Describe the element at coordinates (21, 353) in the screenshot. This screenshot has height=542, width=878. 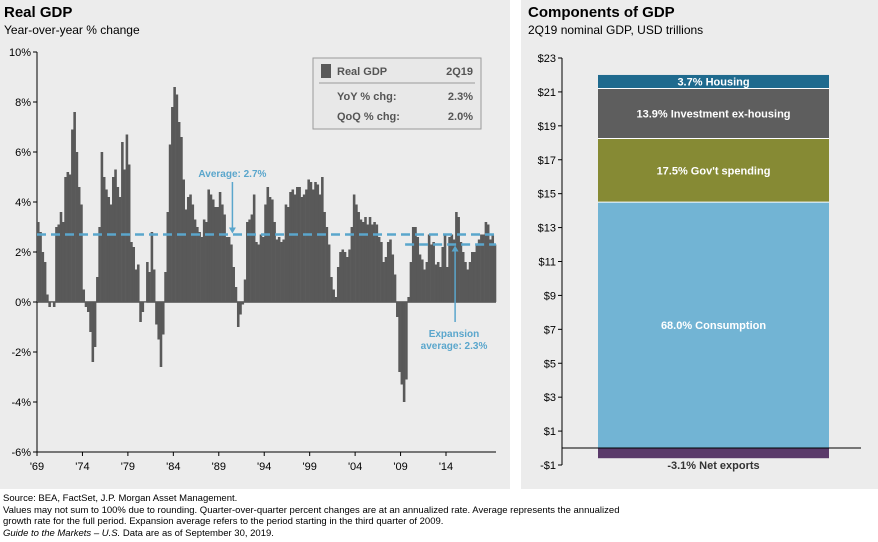
I see `y-tick-label: -2%` at that location.